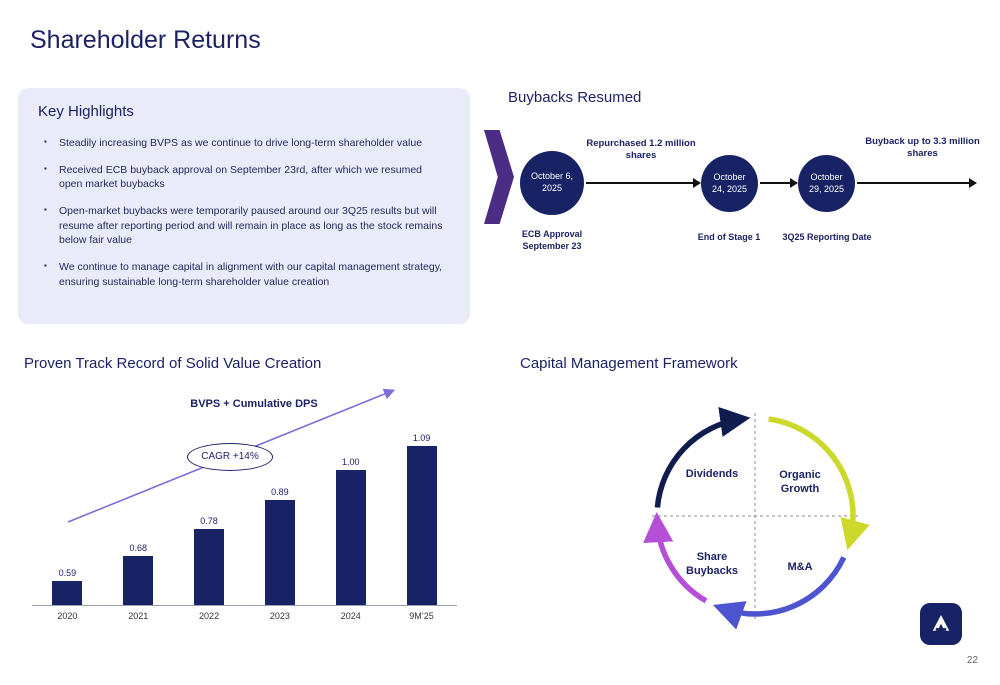 This screenshot has height=685, width=1000. Describe the element at coordinates (675, 558) in the screenshot. I see `arc-bottom-left` at that location.